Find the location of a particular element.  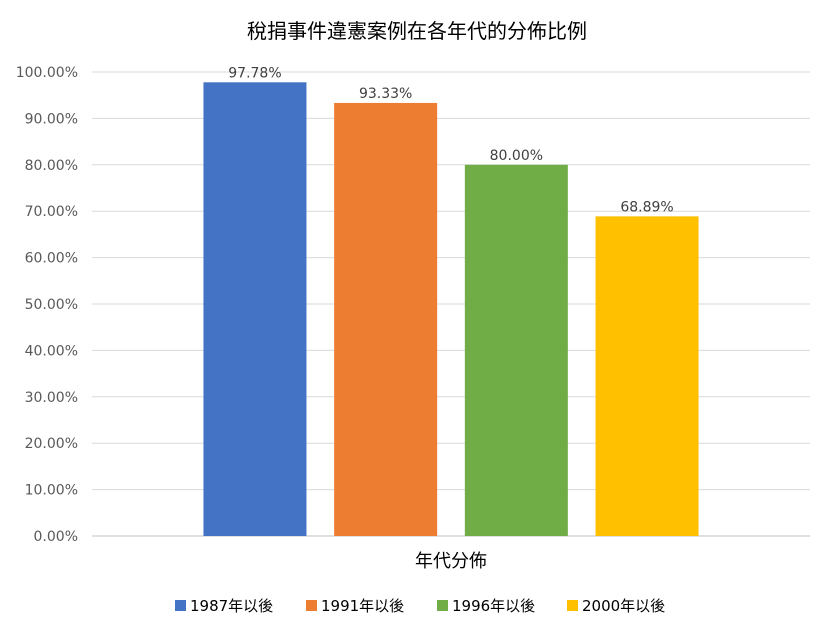

data-labels: 97.78% 93.33% 80.00% 68.89% is located at coordinates (450, 140).